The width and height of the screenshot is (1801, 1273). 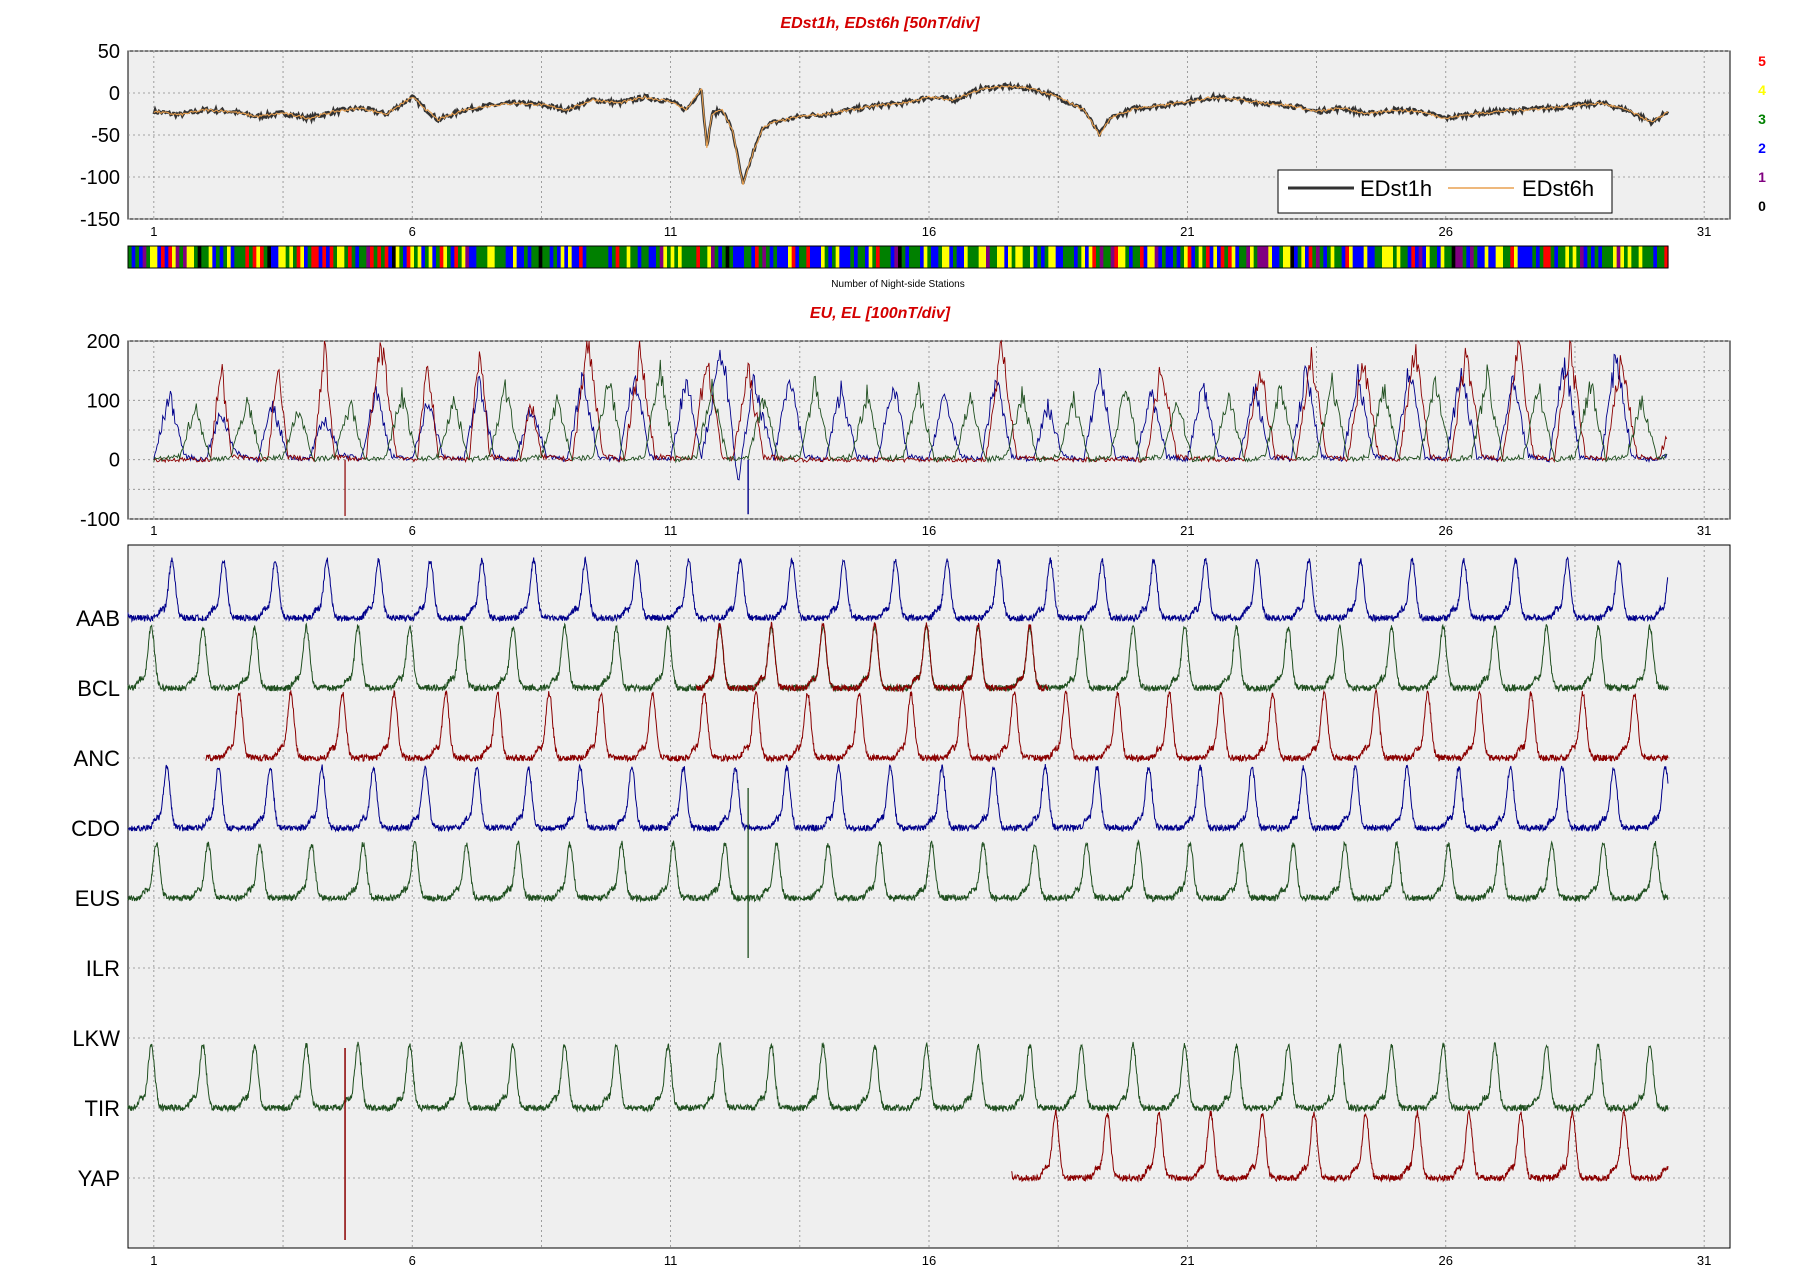 What do you see at coordinates (1396, 188) in the screenshot?
I see `legend-label-edst1h: EDst1h` at bounding box center [1396, 188].